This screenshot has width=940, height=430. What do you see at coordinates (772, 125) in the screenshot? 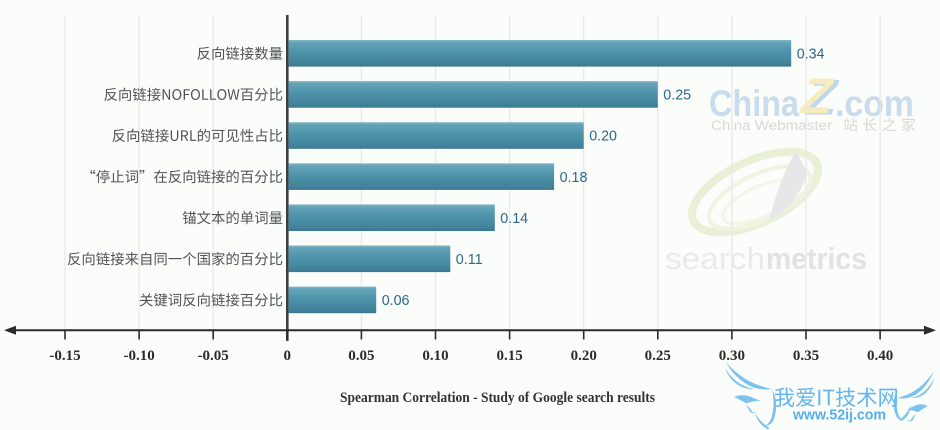
I see `svg-text: China Webmaster` at bounding box center [772, 125].